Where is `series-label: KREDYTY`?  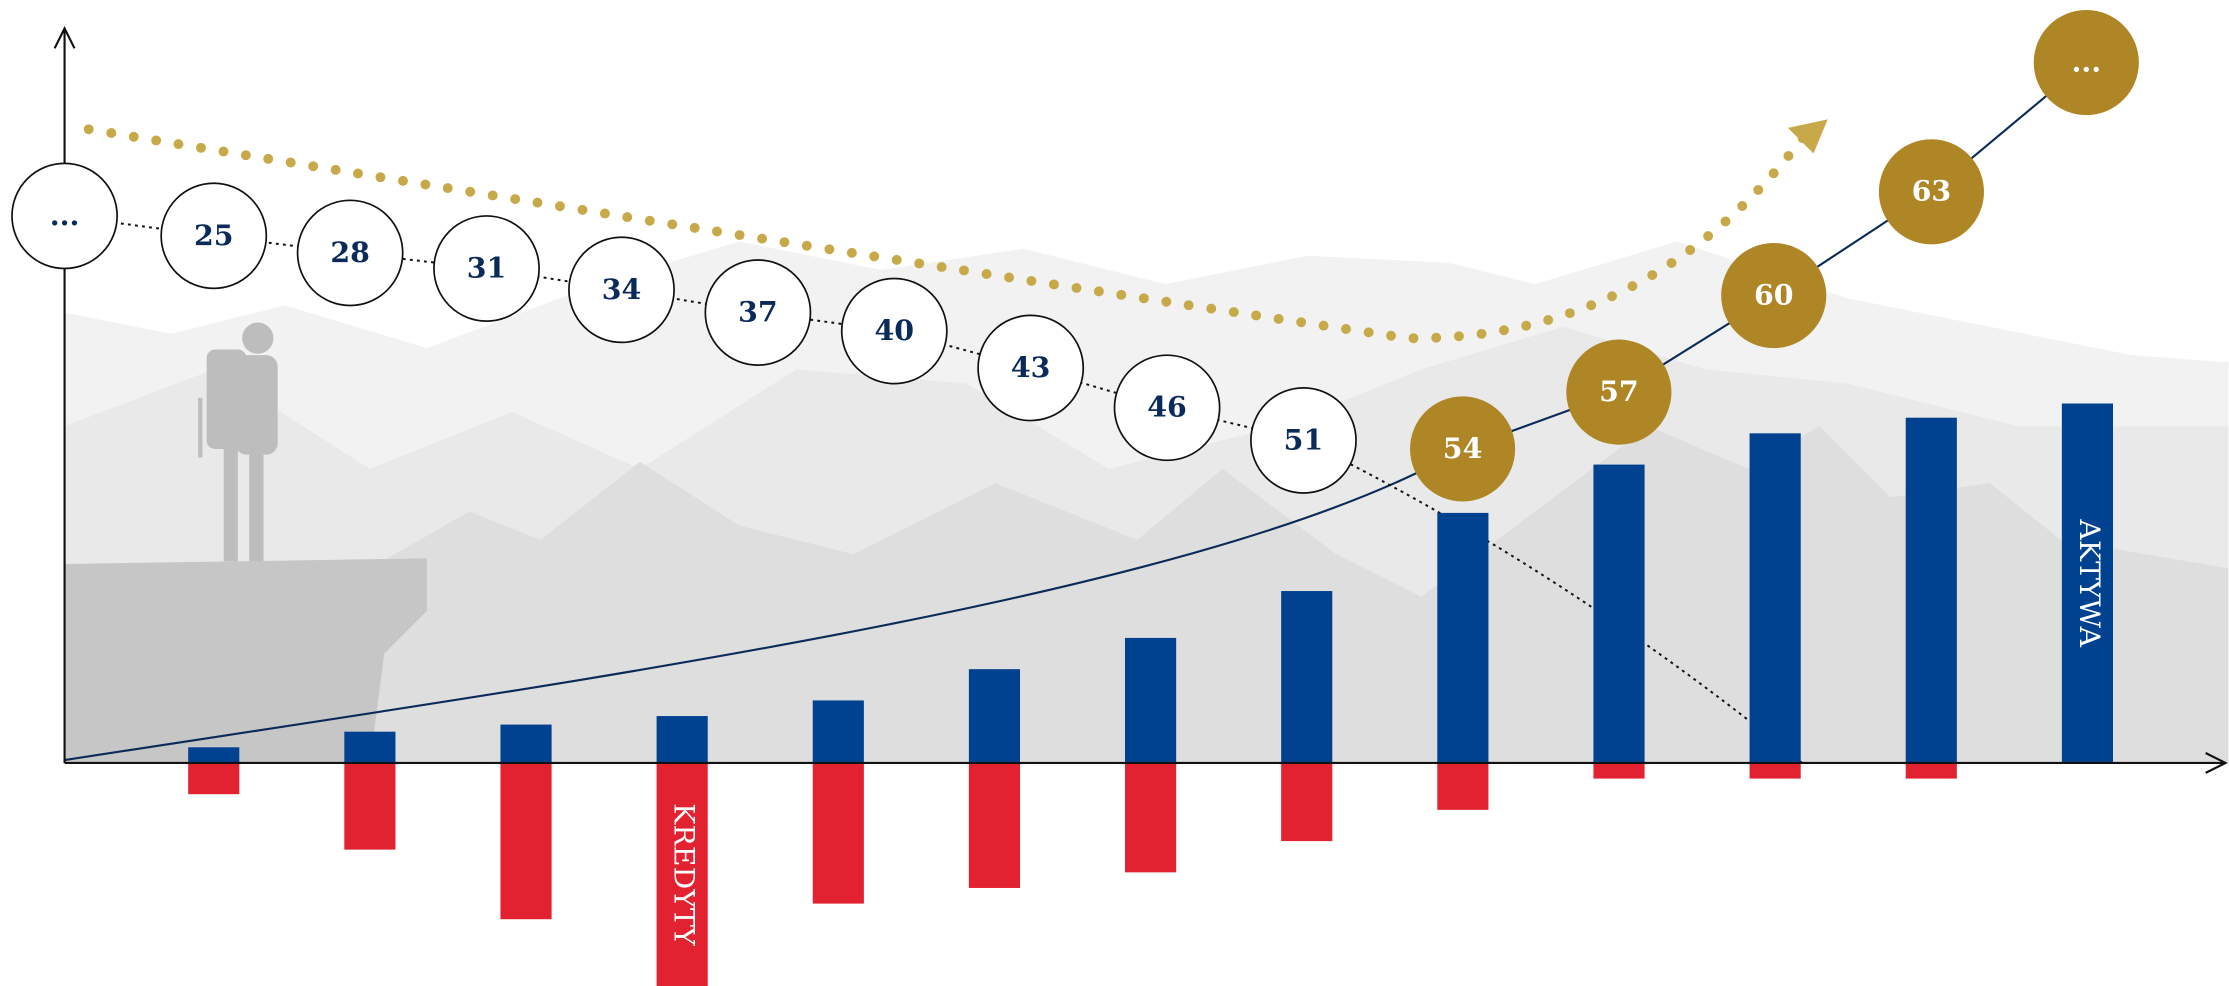 series-label: KREDYTY is located at coordinates (684, 874).